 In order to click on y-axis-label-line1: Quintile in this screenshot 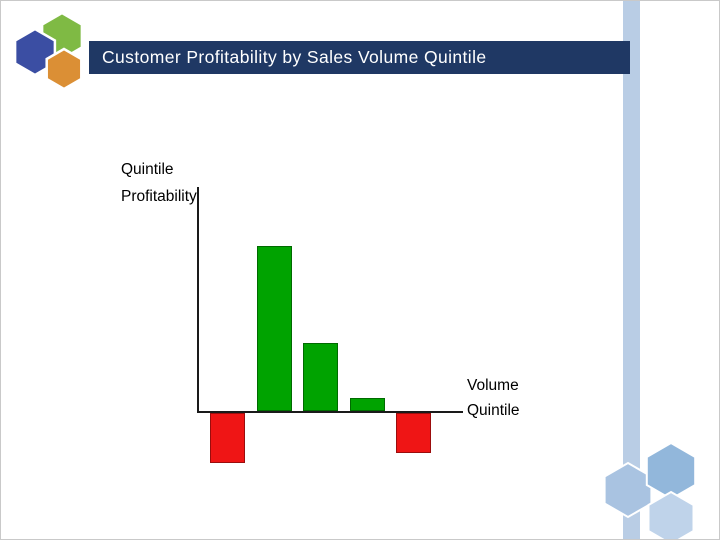, I will do `click(147, 169)`.